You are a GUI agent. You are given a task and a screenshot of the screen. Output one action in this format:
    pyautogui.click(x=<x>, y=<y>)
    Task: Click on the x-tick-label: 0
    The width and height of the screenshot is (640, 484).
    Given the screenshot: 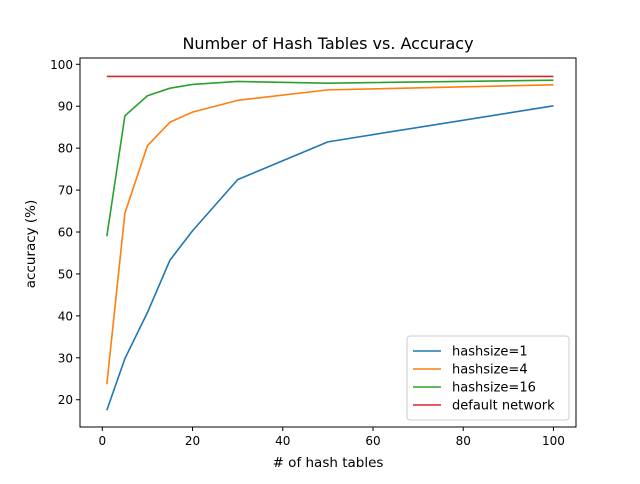 What is the action you would take?
    pyautogui.click(x=103, y=441)
    